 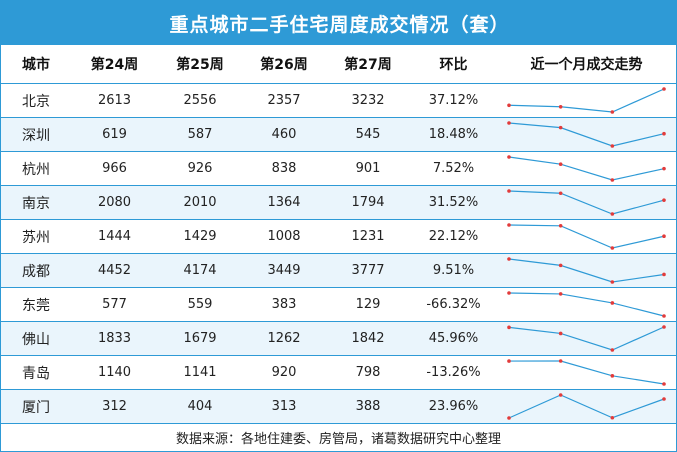 What do you see at coordinates (368, 270) in the screenshot?
I see `week-value-cell: 3777` at bounding box center [368, 270].